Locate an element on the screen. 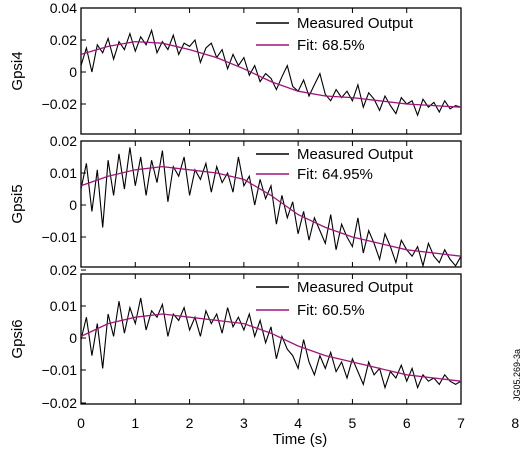 This screenshot has width=527, height=452. y-axis-label: Gpsi6 is located at coordinates (17, 338).